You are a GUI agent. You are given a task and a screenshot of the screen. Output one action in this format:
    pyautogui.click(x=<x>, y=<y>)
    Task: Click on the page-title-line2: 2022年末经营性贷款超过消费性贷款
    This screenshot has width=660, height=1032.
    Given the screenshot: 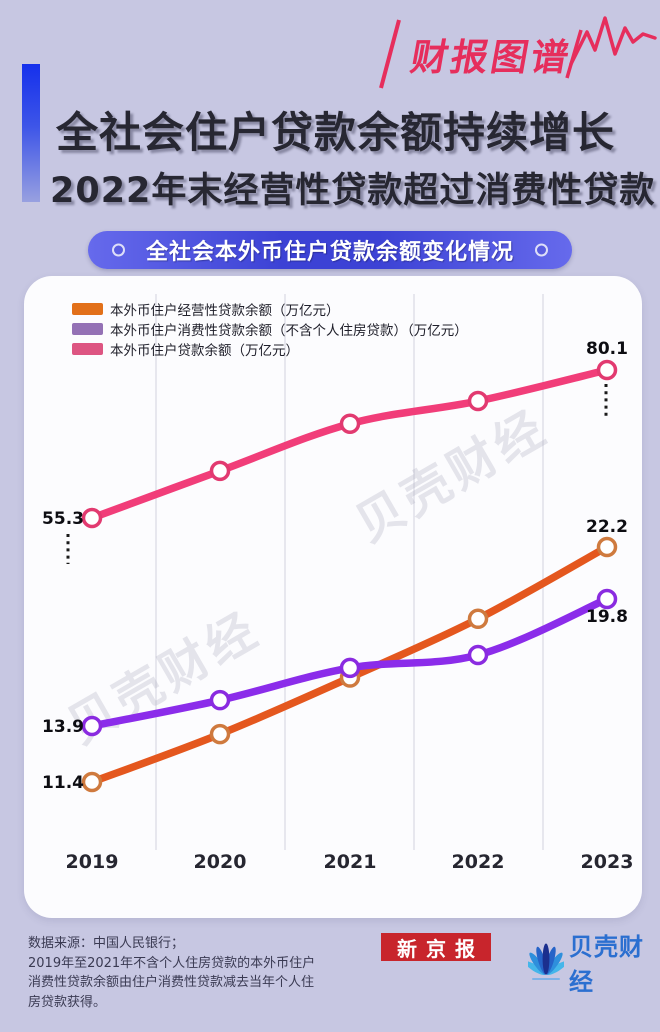 What is the action you would take?
    pyautogui.click(x=353, y=191)
    